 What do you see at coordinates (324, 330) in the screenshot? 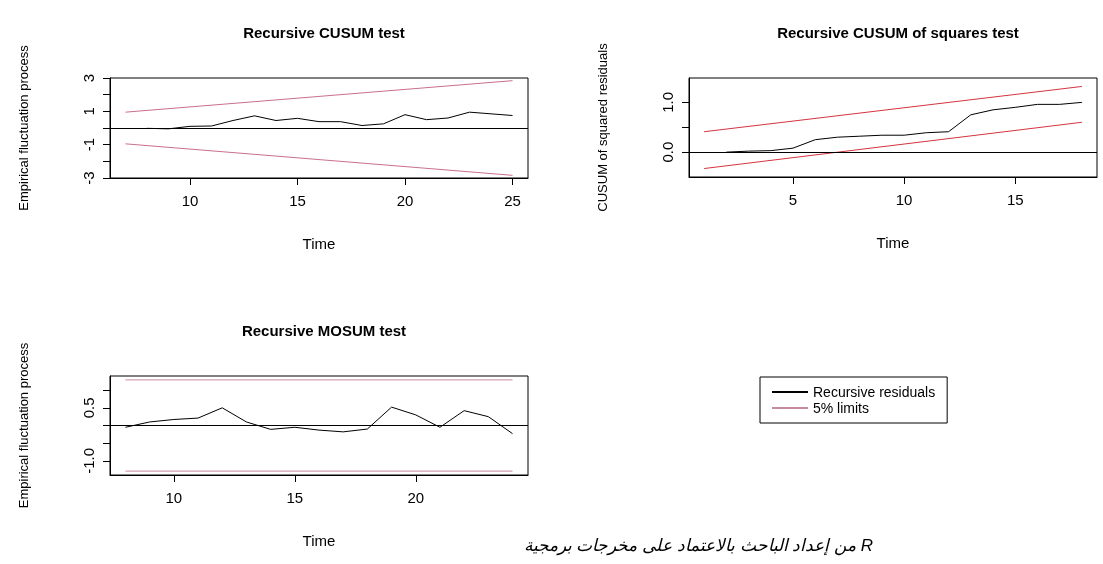
I see `chart-title: Recursive MOSUM test` at bounding box center [324, 330].